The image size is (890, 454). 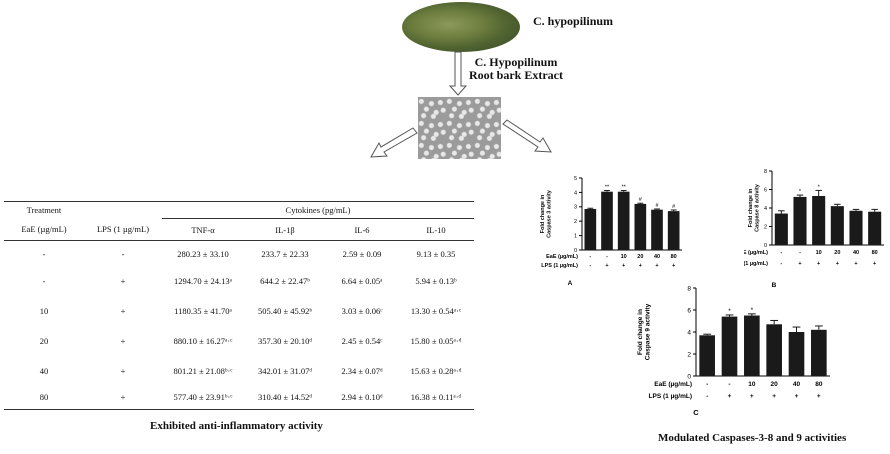 I want to click on cells-photo, so click(x=459, y=128).